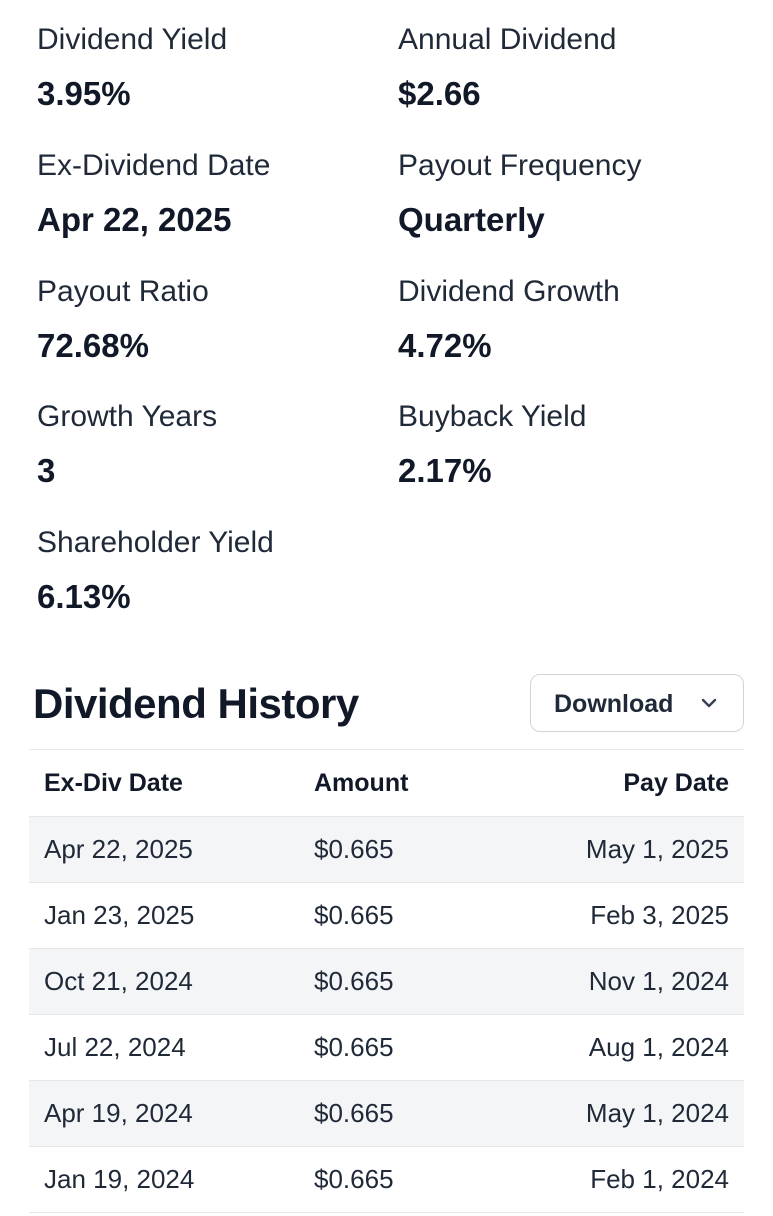 The height and width of the screenshot is (1216, 773). I want to click on stat-label: Dividend Growth, so click(509, 291).